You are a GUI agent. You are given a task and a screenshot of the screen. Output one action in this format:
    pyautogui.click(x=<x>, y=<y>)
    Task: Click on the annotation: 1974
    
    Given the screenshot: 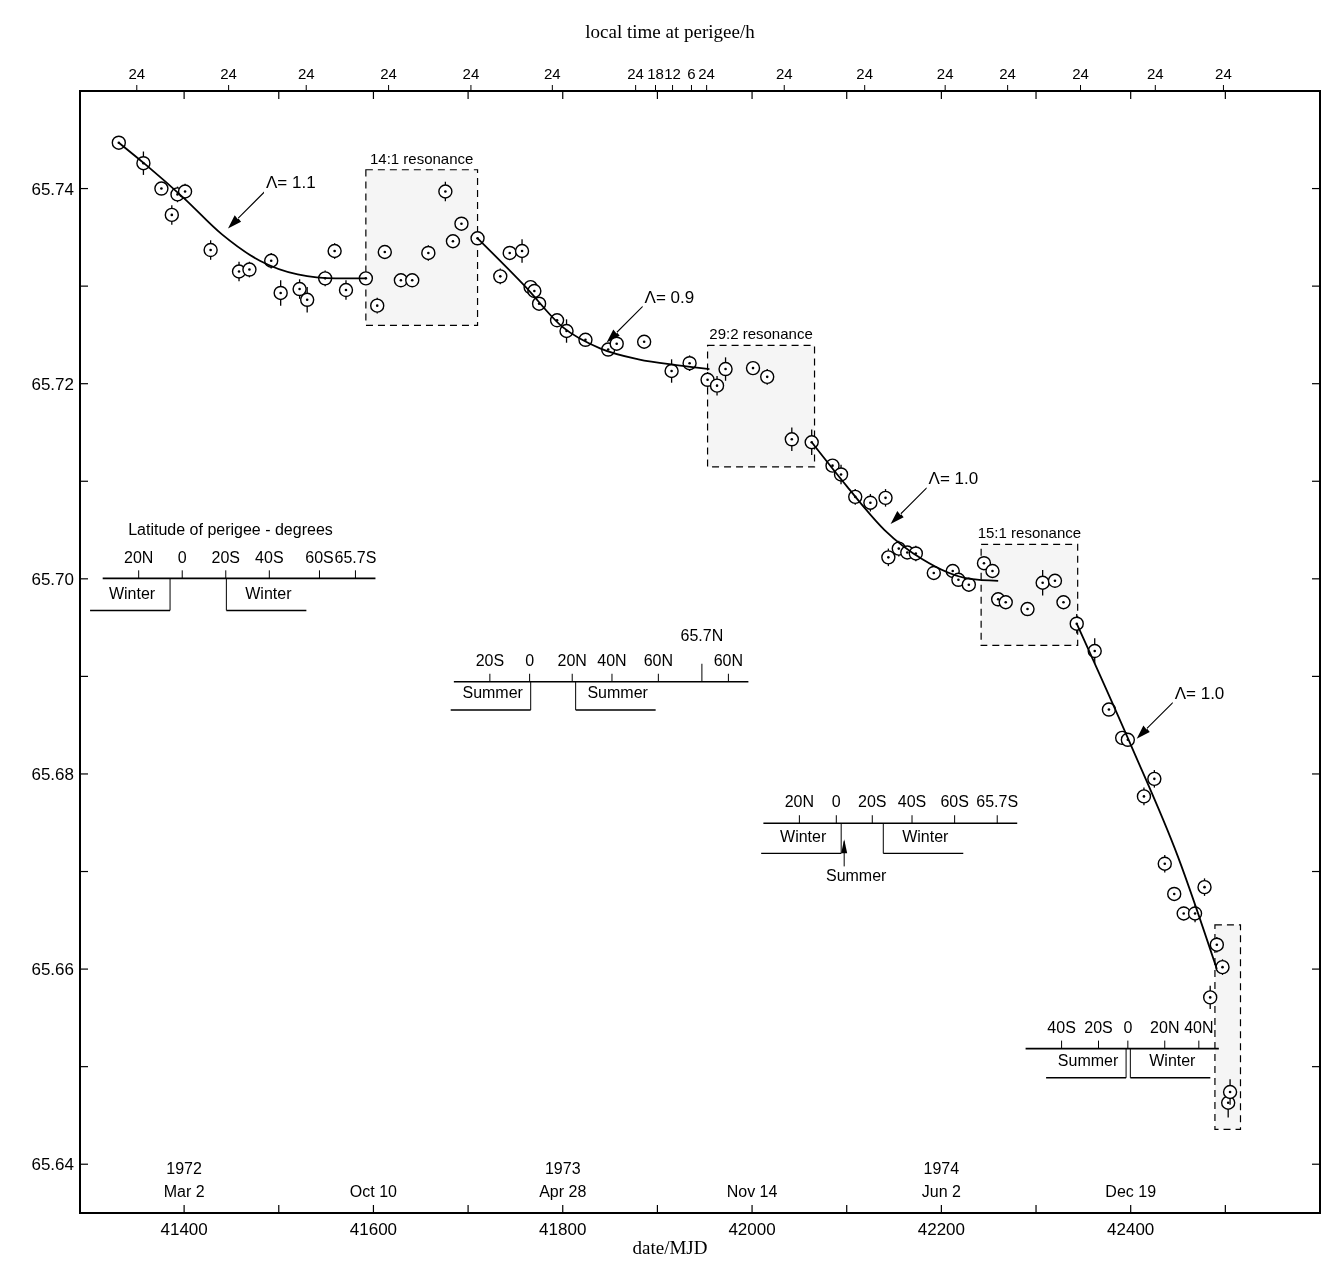 What is the action you would take?
    pyautogui.click(x=941, y=1169)
    